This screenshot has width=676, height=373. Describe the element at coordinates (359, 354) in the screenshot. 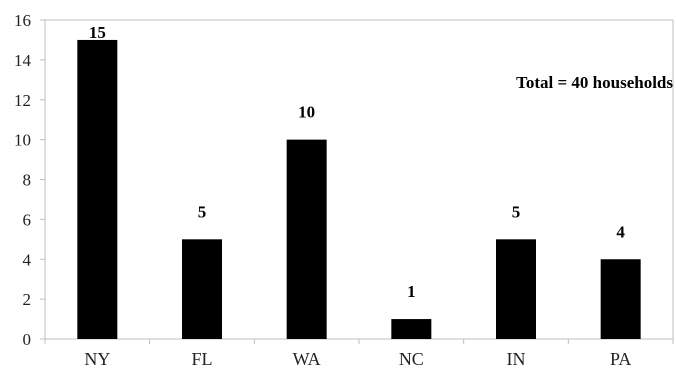

I see `x-axis-labels: NY FL WA NC IN PA` at that location.